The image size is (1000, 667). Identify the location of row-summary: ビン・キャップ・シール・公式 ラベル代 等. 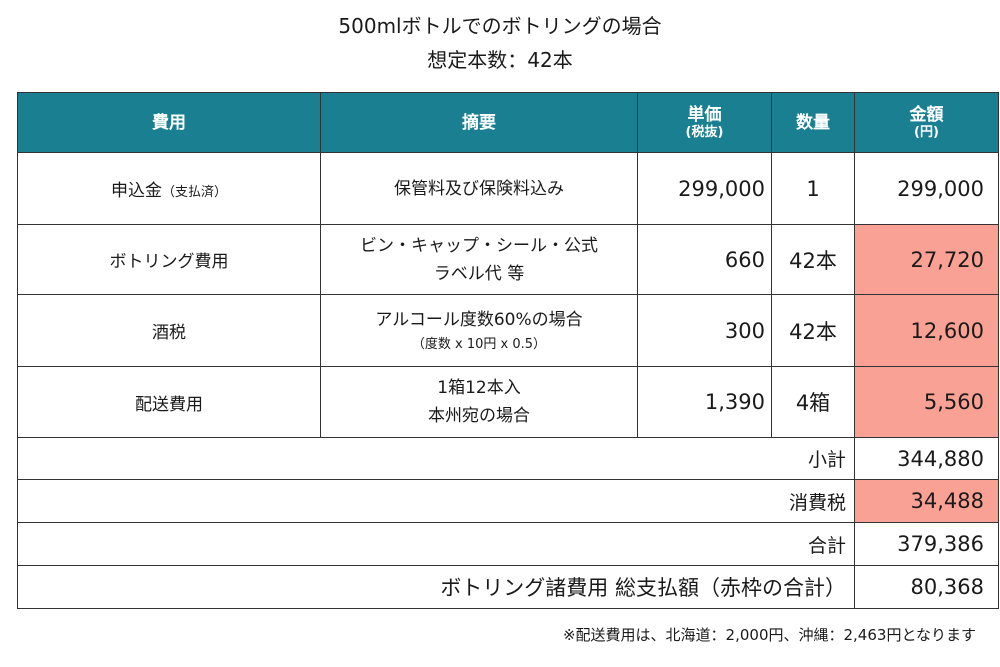
(479, 259).